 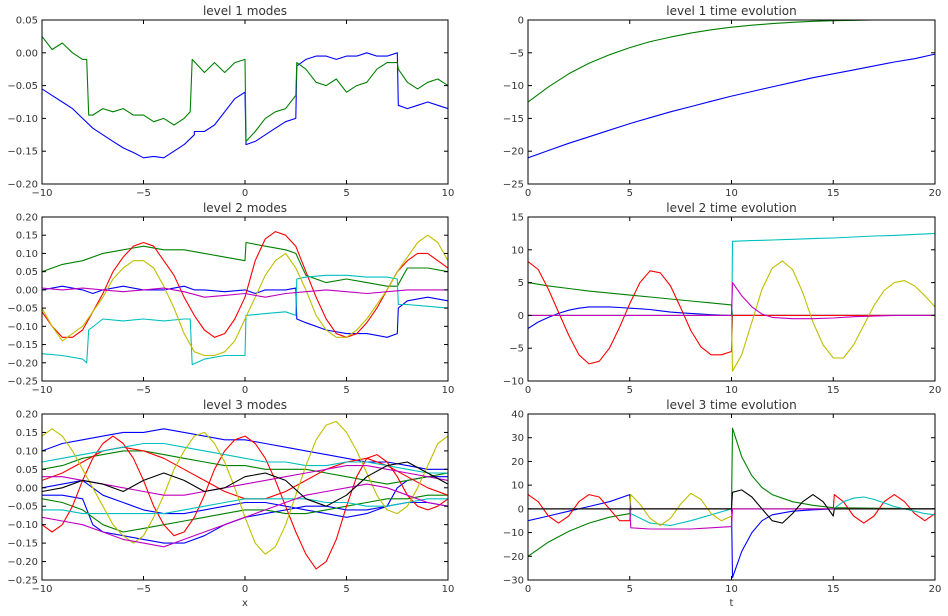 What do you see at coordinates (521, 283) in the screenshot?
I see `y-tick-label: 5` at bounding box center [521, 283].